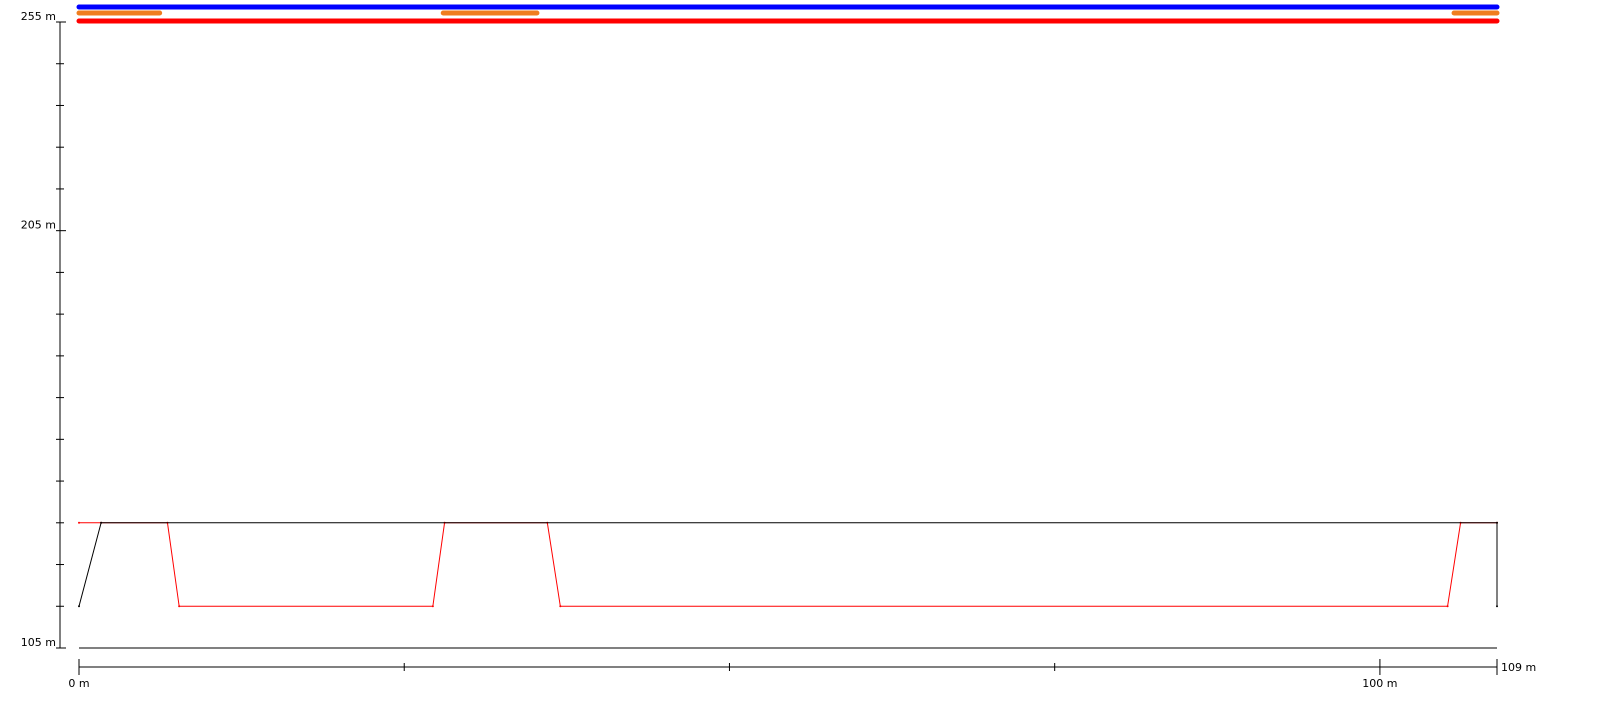  Describe the element at coordinates (1379, 683) in the screenshot. I see `x-tick-label: 100 m` at that location.